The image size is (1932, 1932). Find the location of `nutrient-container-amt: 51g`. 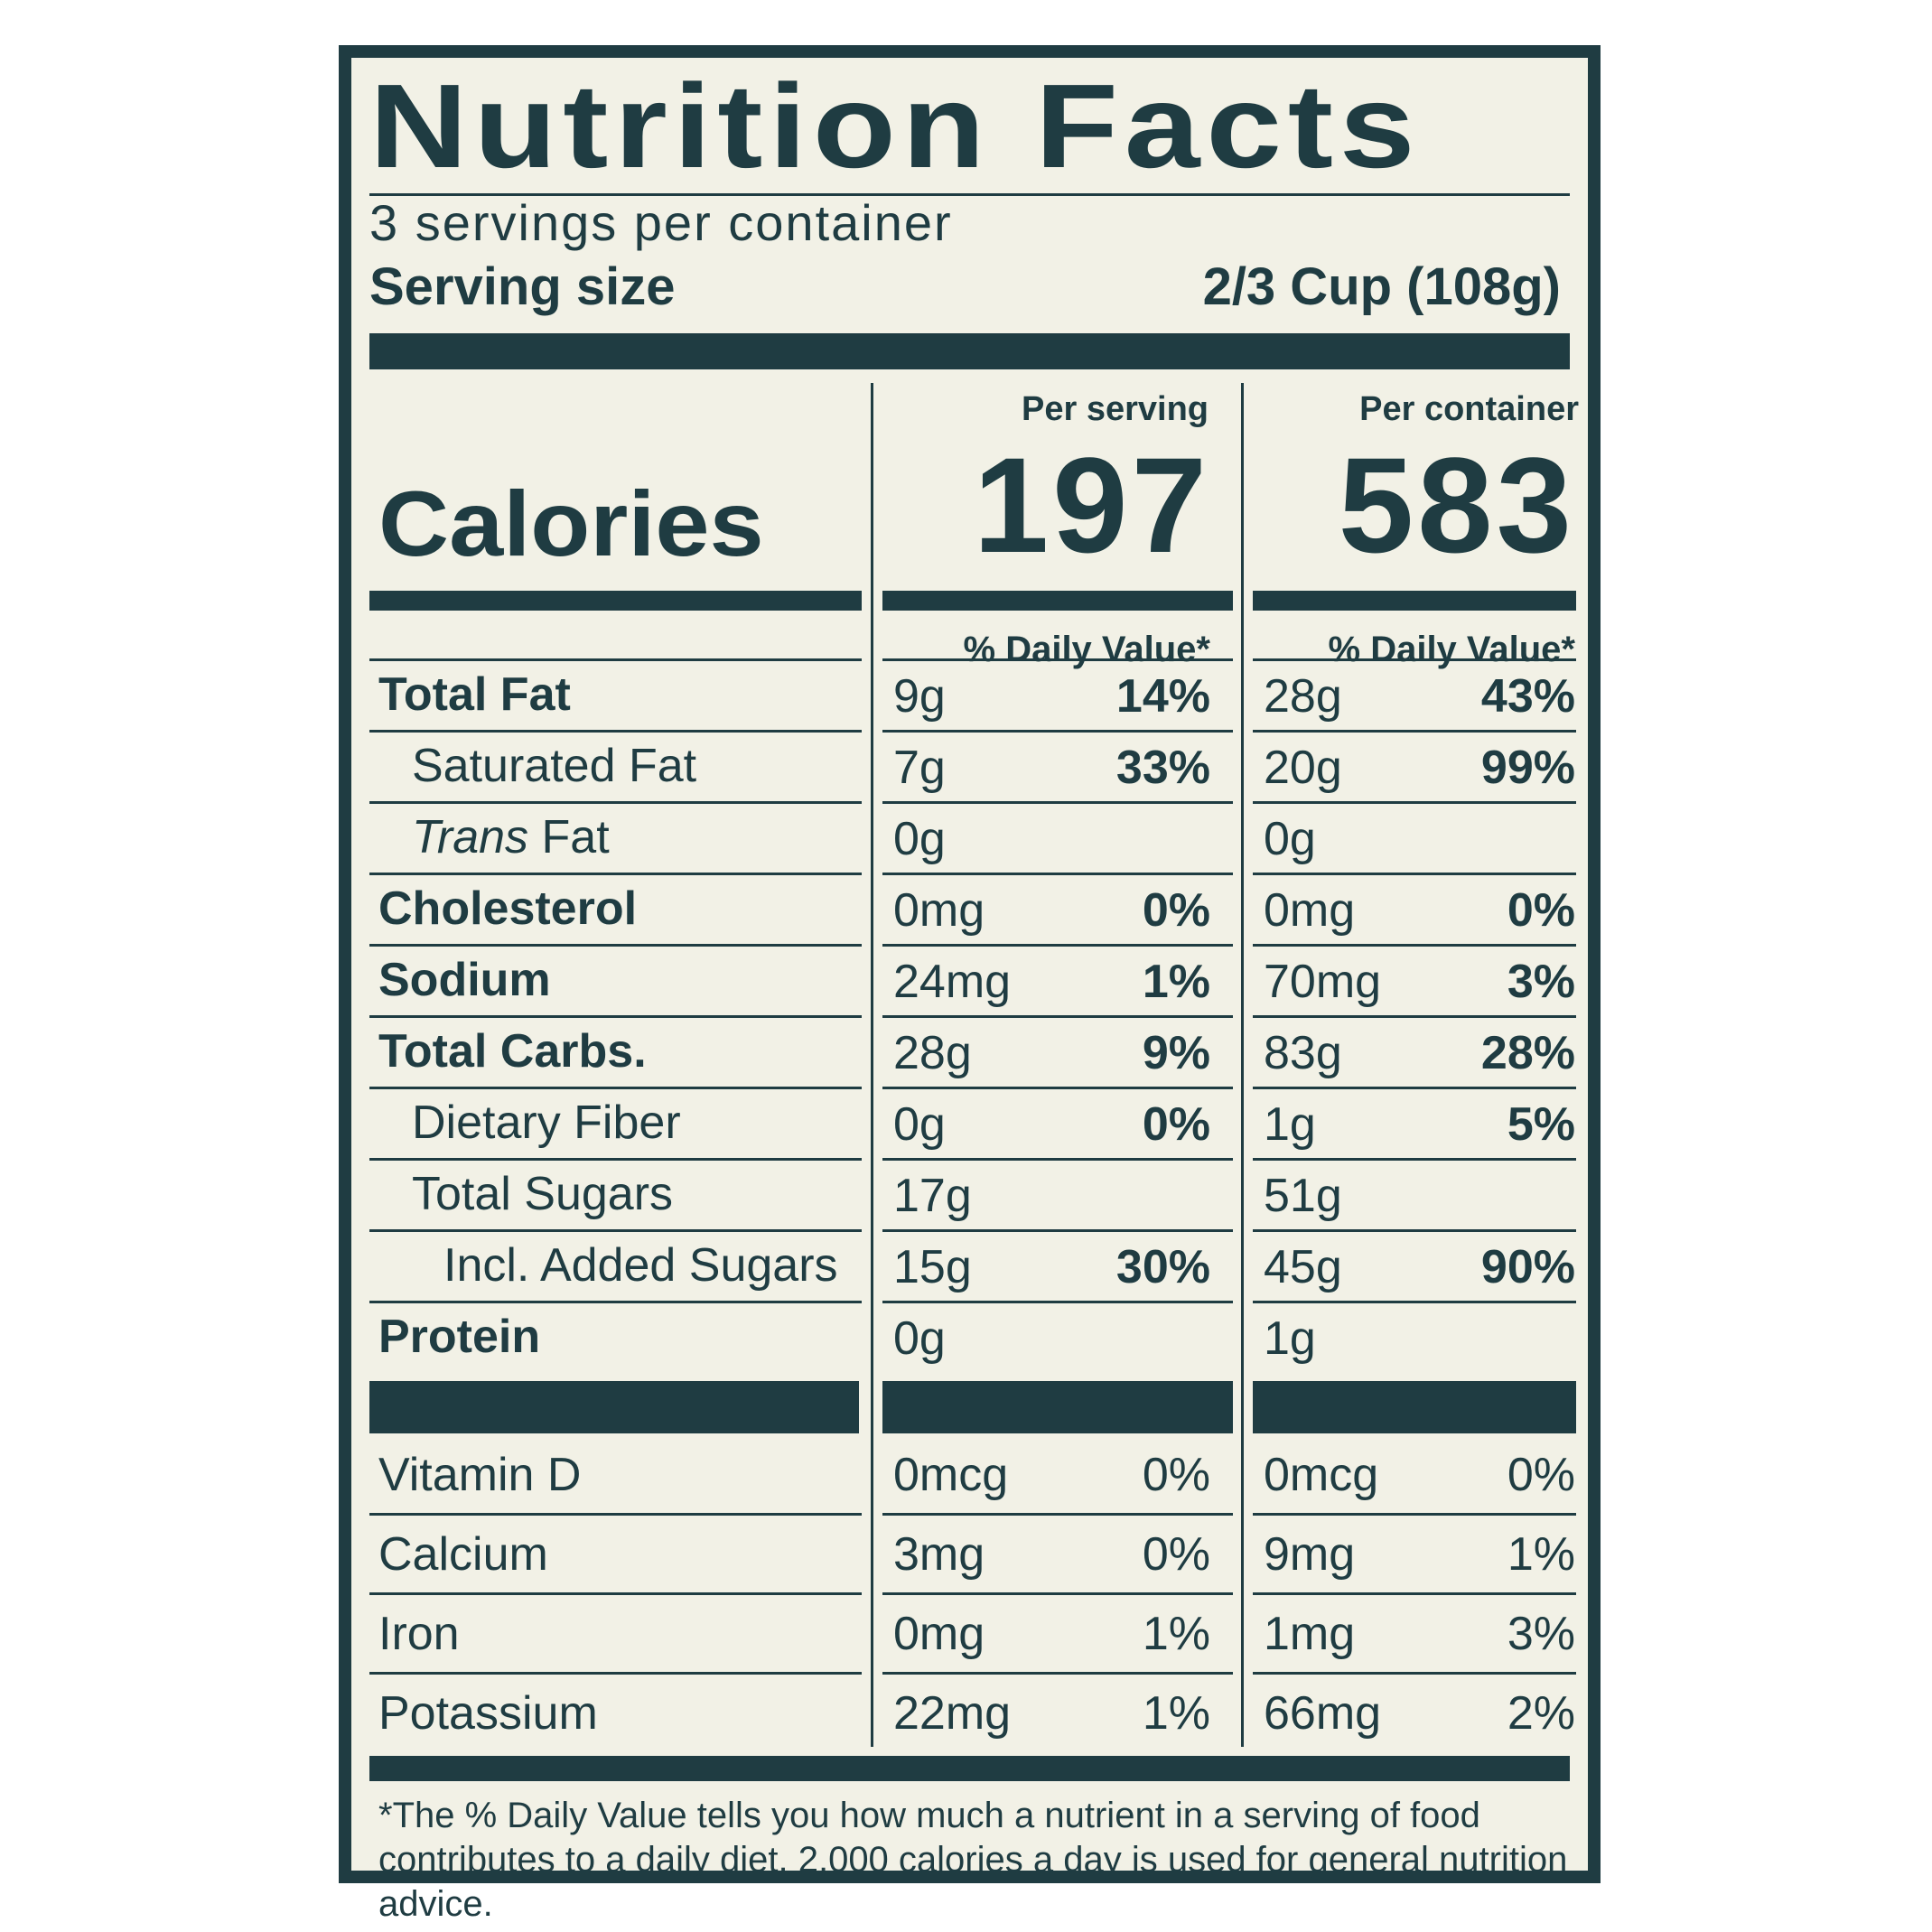

nutrient-container-amt: 51g is located at coordinates (1303, 1196).